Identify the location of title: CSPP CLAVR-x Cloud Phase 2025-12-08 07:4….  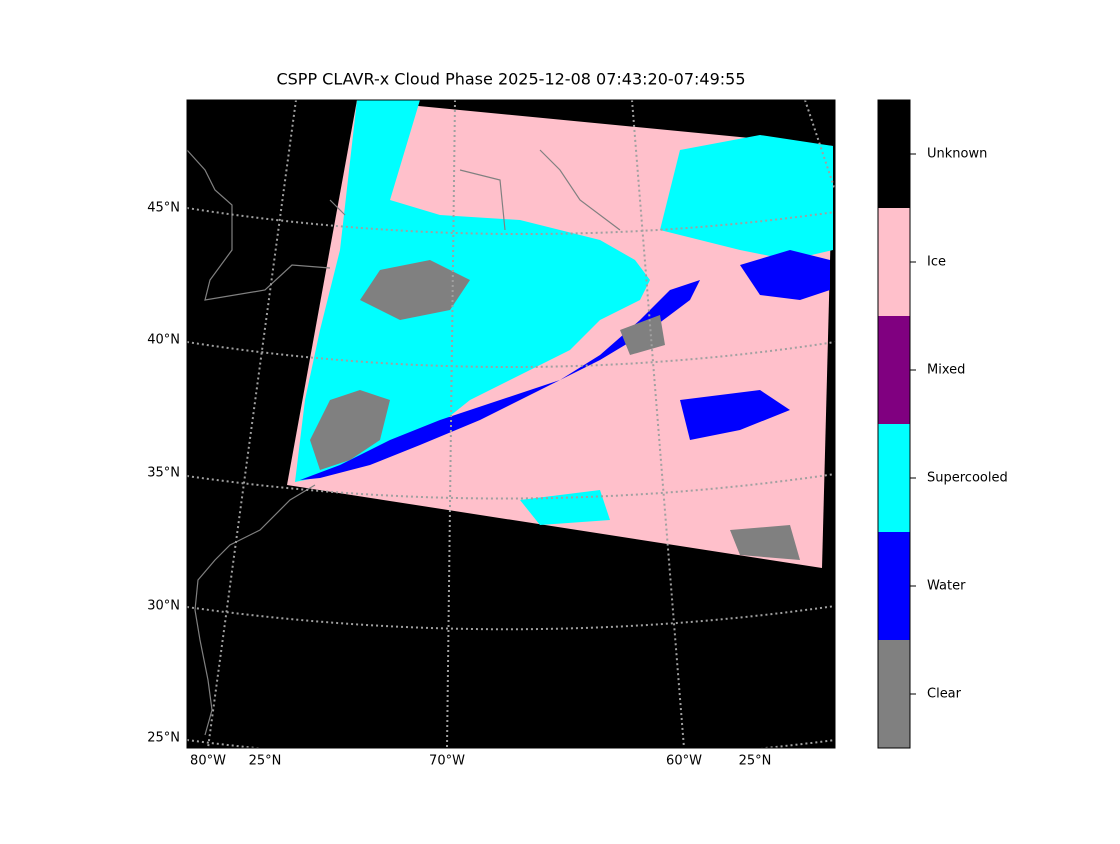
(510, 79).